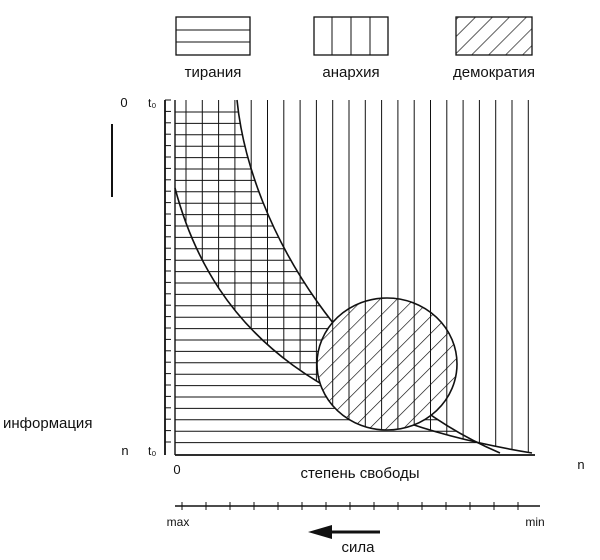  I want to click on legend-democracy-label: демократия, so click(494, 72).